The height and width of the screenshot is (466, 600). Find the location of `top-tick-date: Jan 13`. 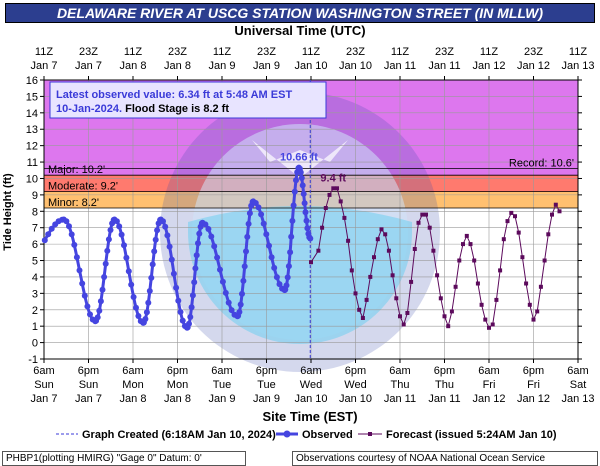

top-tick-date: Jan 13 is located at coordinates (577, 66).